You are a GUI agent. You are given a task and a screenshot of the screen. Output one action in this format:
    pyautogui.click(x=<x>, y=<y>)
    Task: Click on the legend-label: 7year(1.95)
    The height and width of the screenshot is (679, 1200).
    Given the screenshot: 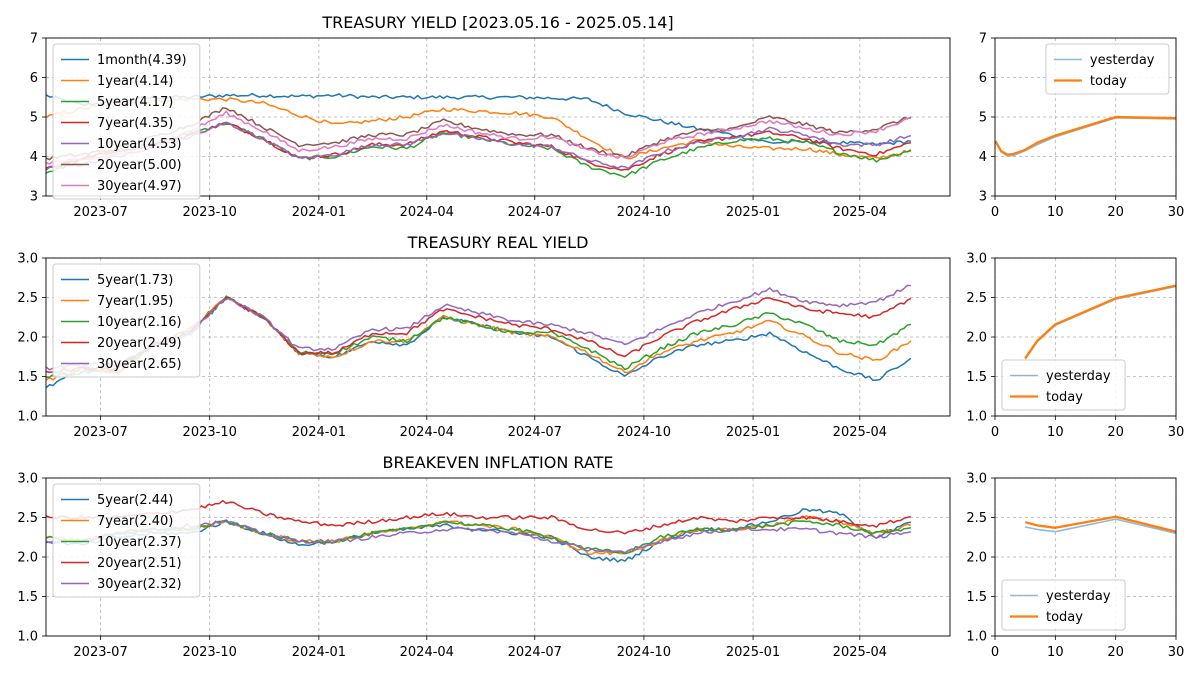 What is the action you would take?
    pyautogui.click(x=135, y=301)
    